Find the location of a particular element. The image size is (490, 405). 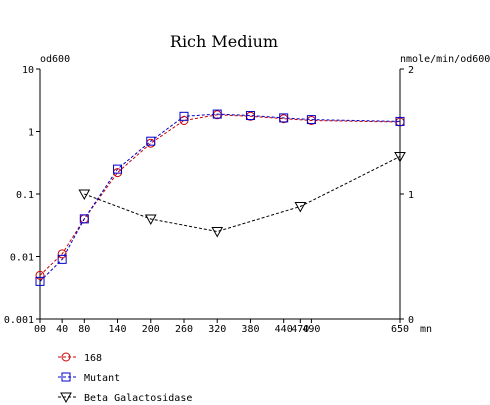

x-tick-label: 650 is located at coordinates (400, 329).